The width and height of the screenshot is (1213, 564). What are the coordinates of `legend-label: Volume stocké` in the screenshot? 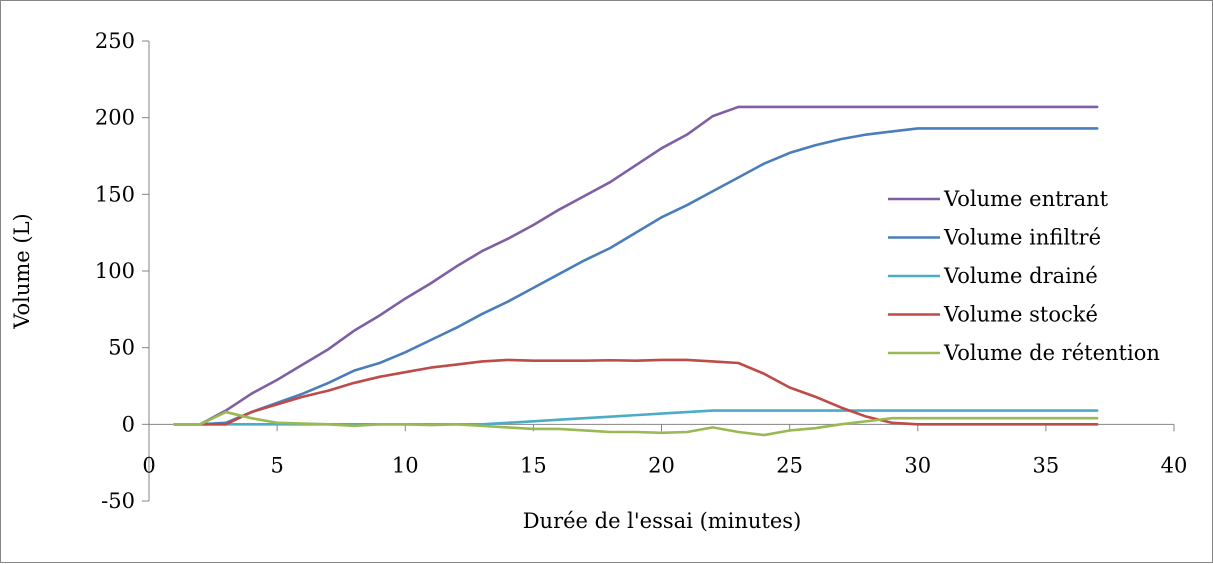 It's located at (1020, 315).